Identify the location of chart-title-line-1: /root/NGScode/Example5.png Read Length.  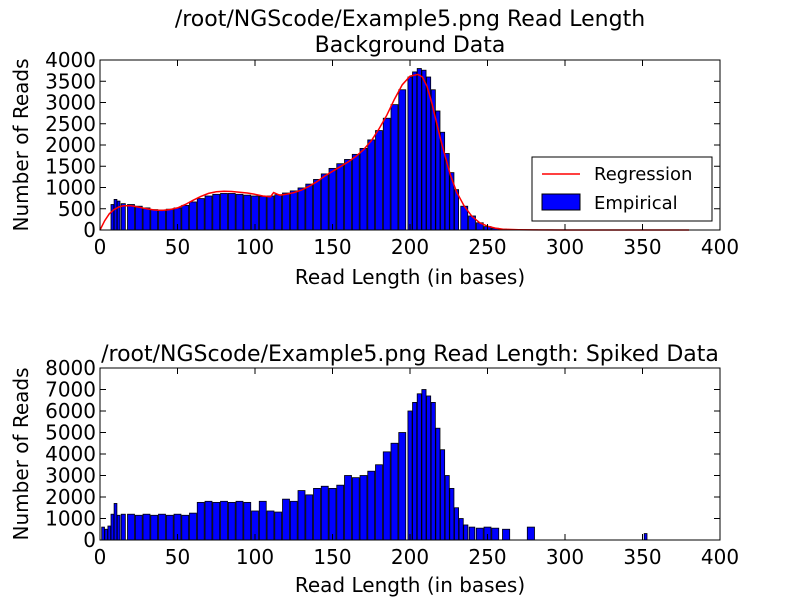
(410, 19).